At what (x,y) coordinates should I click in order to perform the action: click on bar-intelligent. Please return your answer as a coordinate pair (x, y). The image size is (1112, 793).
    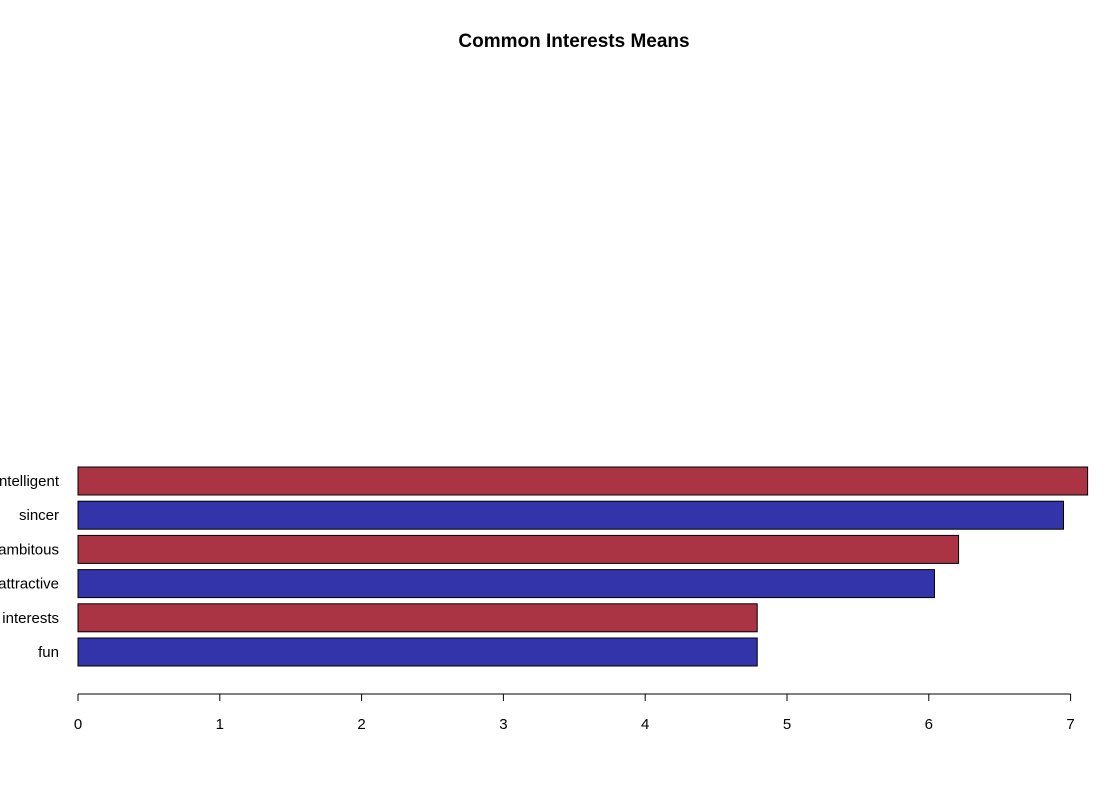
    Looking at the image, I should click on (583, 481).